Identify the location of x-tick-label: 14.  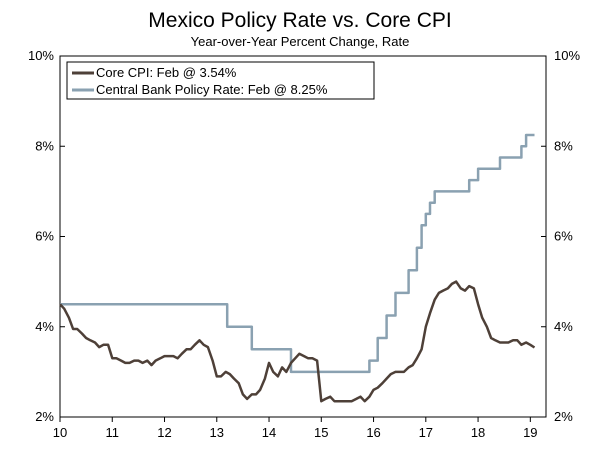
(269, 432).